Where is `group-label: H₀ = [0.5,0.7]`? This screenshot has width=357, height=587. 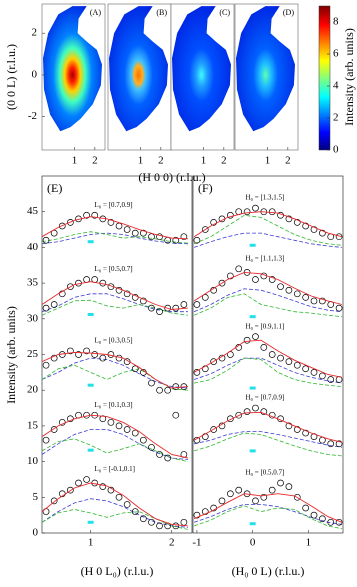
group-label: H₀ = [0.5,0.7] is located at coordinates (265, 473).